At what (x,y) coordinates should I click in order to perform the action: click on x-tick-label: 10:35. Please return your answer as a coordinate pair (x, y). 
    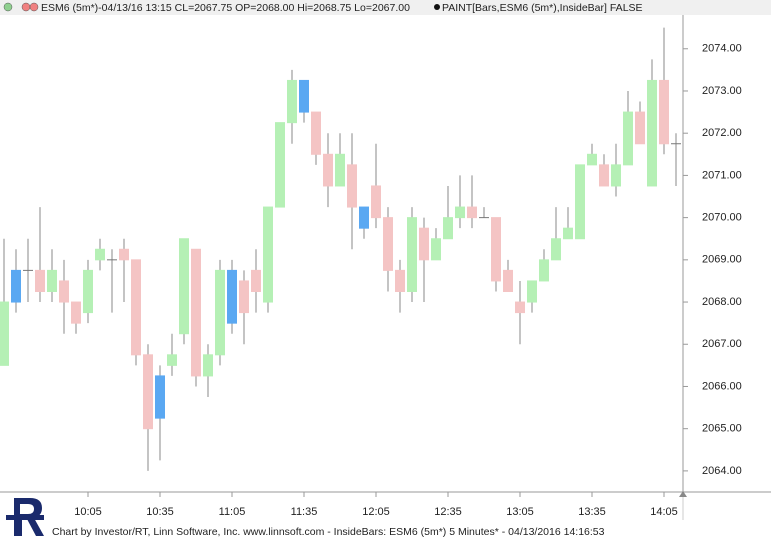
    Looking at the image, I should click on (160, 512).